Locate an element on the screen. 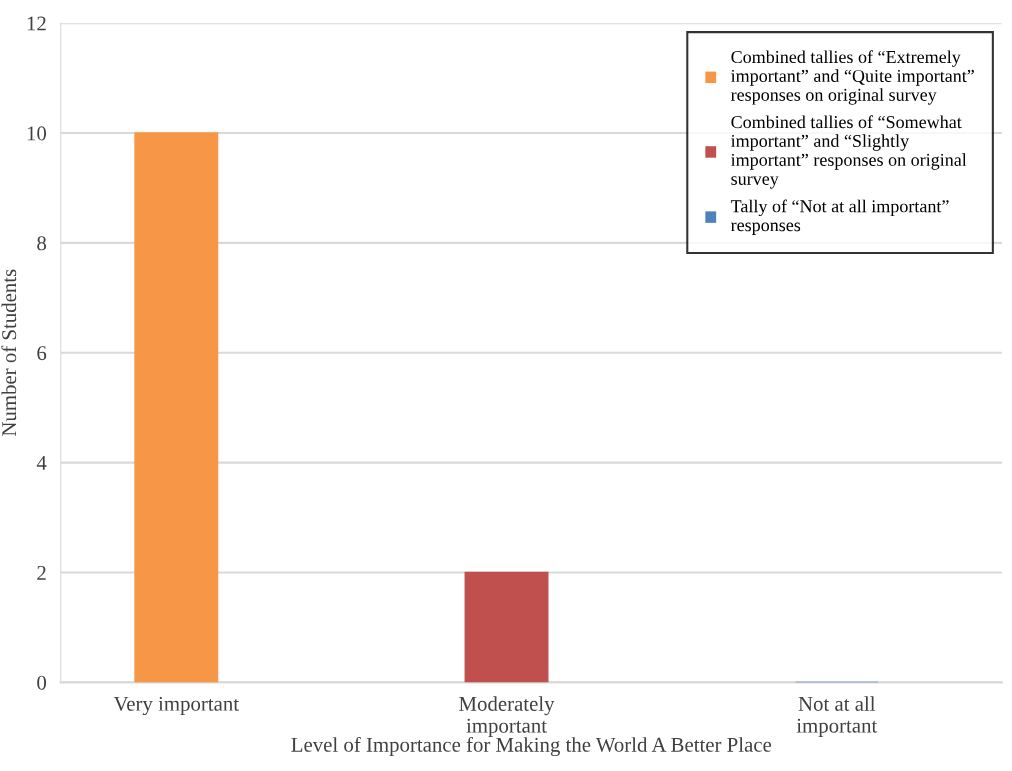  y-tick-label: 10 is located at coordinates (37, 133).